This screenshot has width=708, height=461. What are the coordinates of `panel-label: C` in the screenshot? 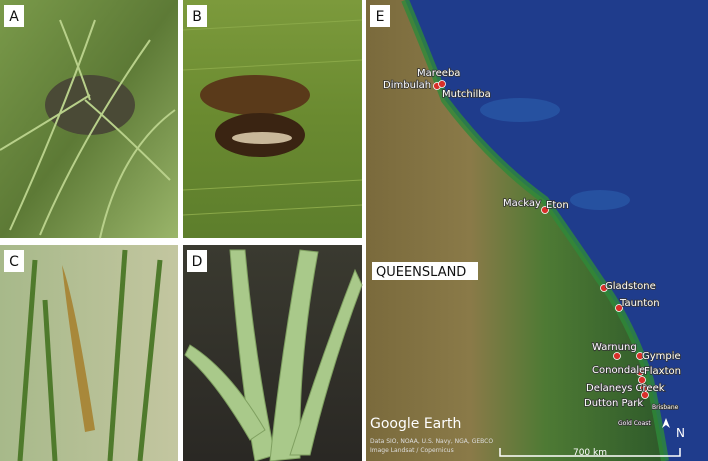 It's located at (14, 262).